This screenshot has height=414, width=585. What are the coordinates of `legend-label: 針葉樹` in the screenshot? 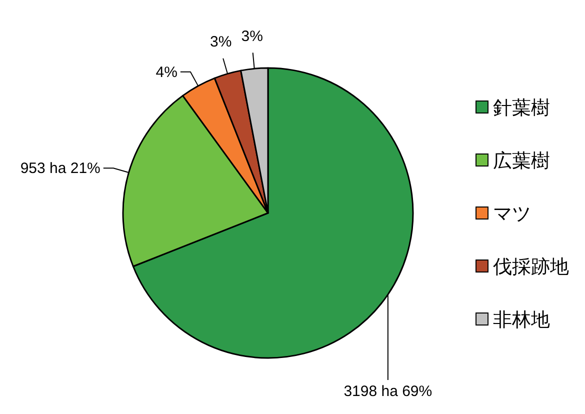 It's located at (521, 108).